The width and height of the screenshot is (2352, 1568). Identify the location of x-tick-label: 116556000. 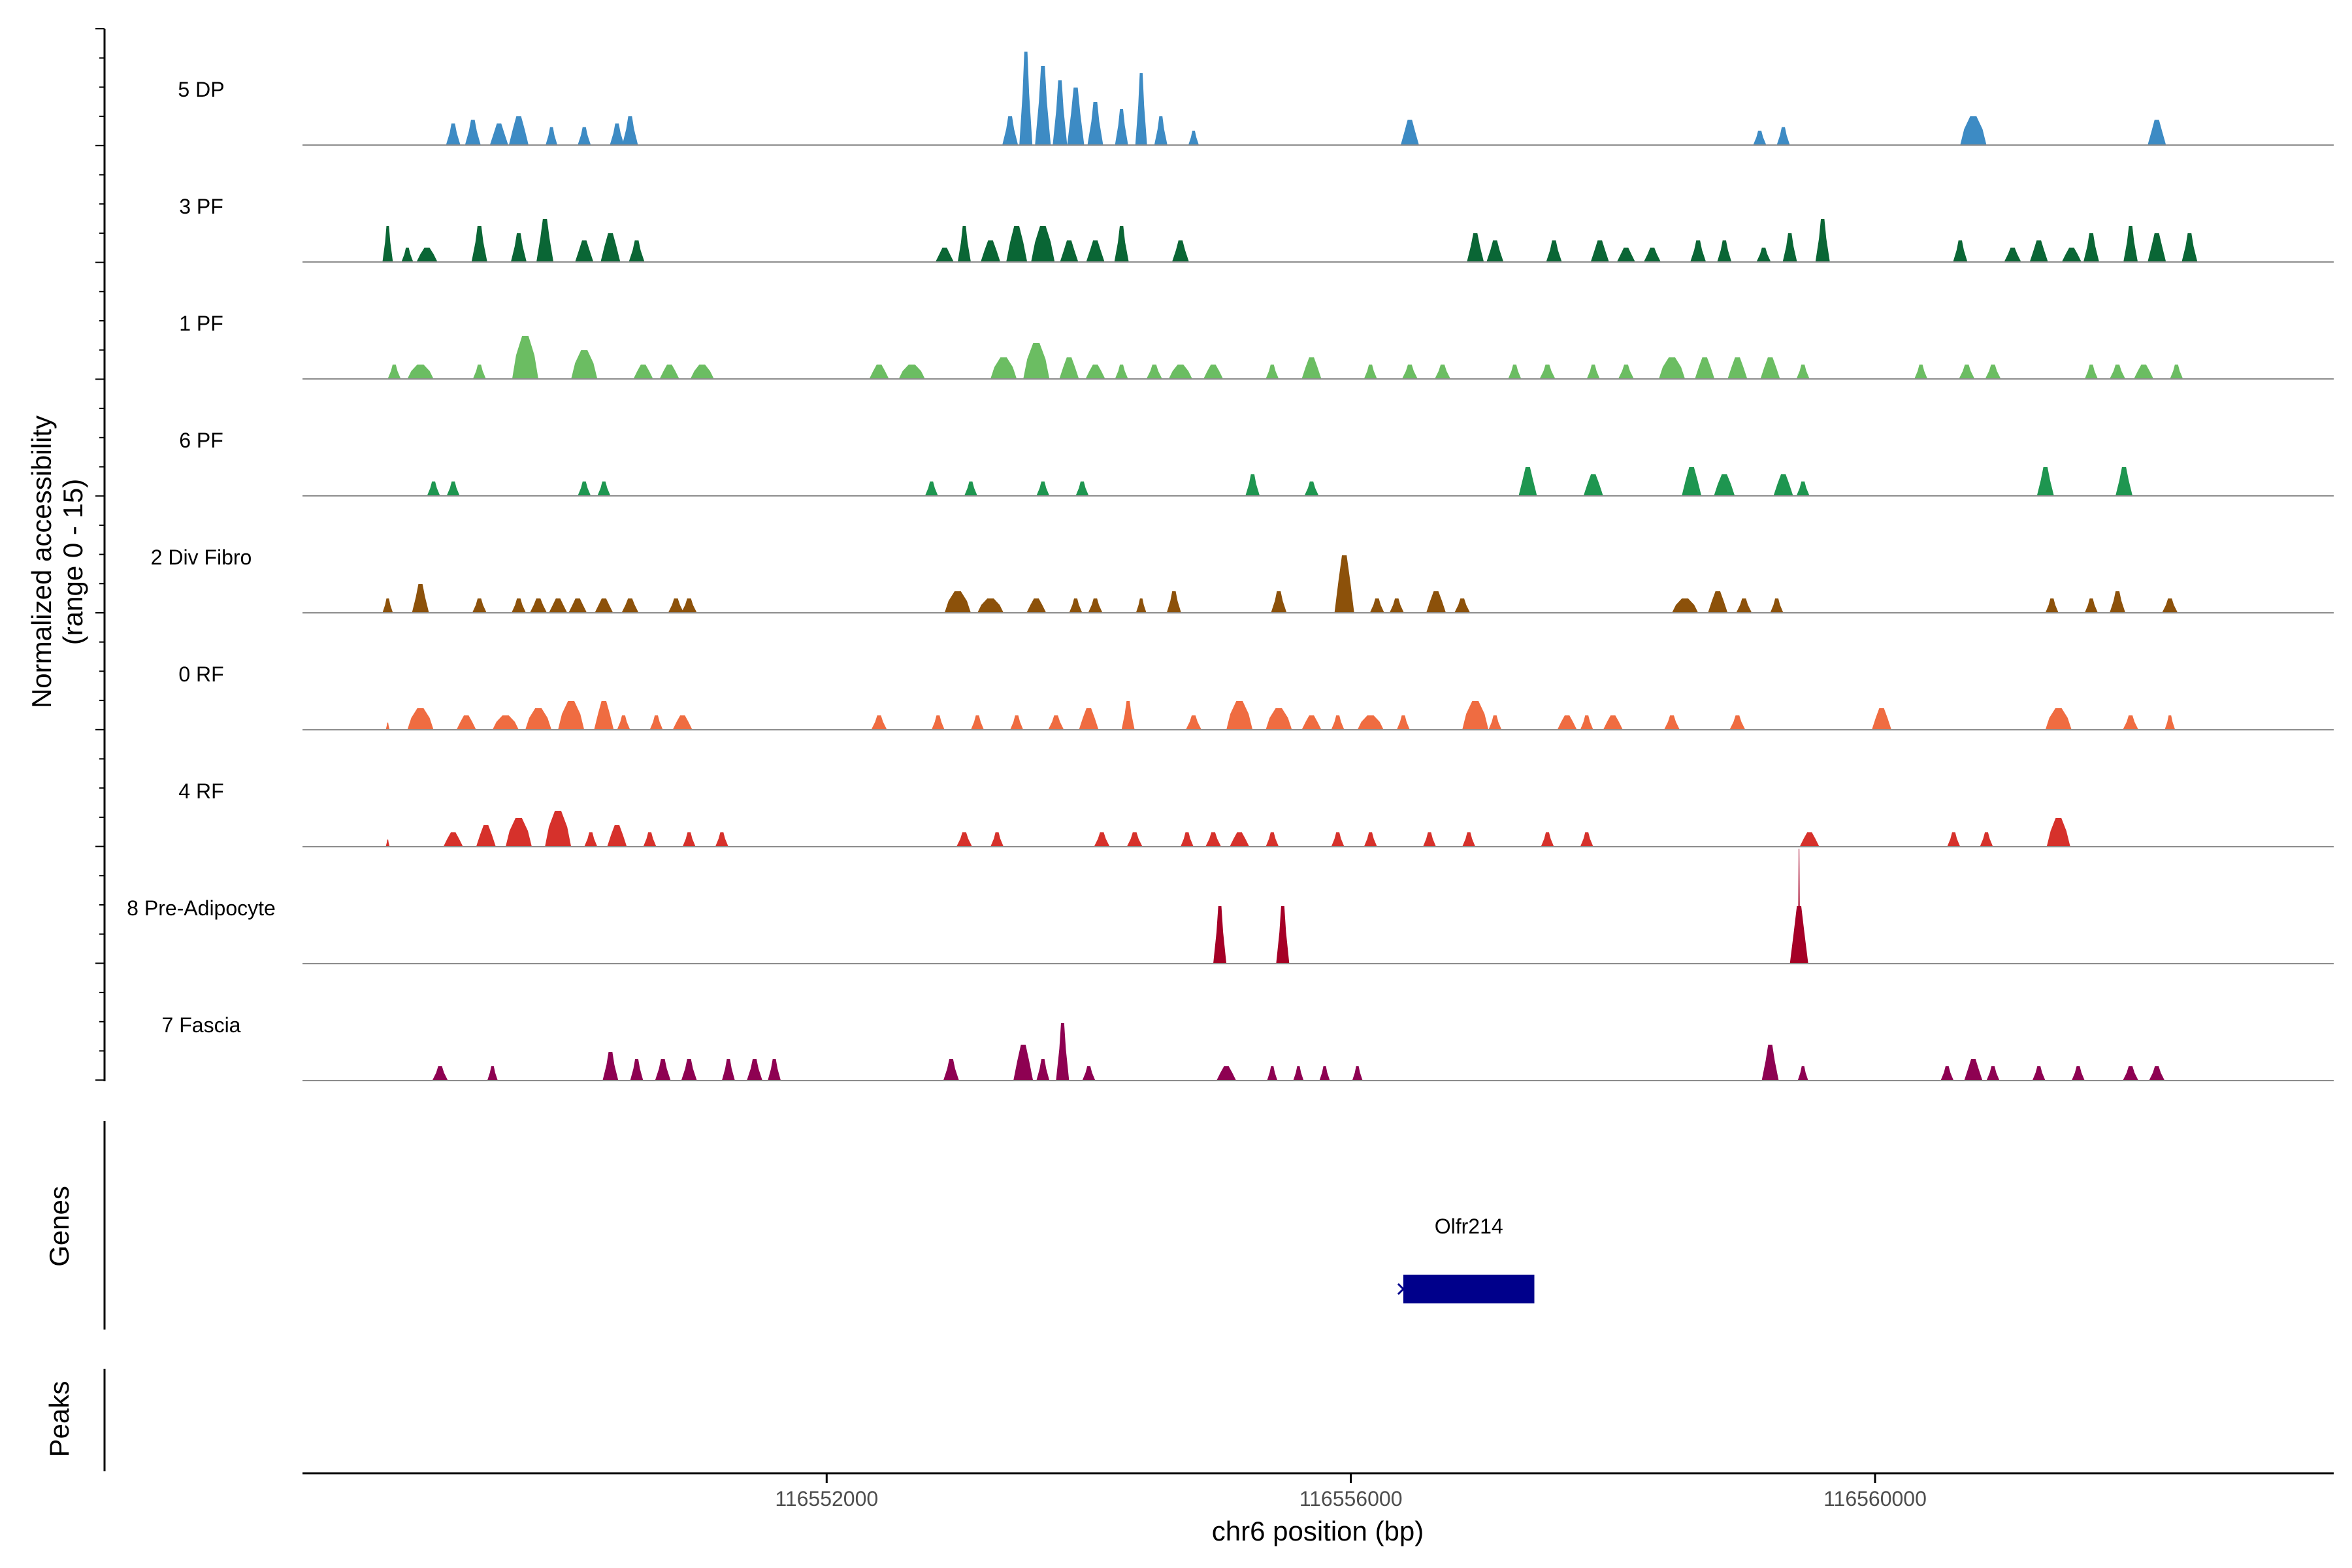
(1351, 1499).